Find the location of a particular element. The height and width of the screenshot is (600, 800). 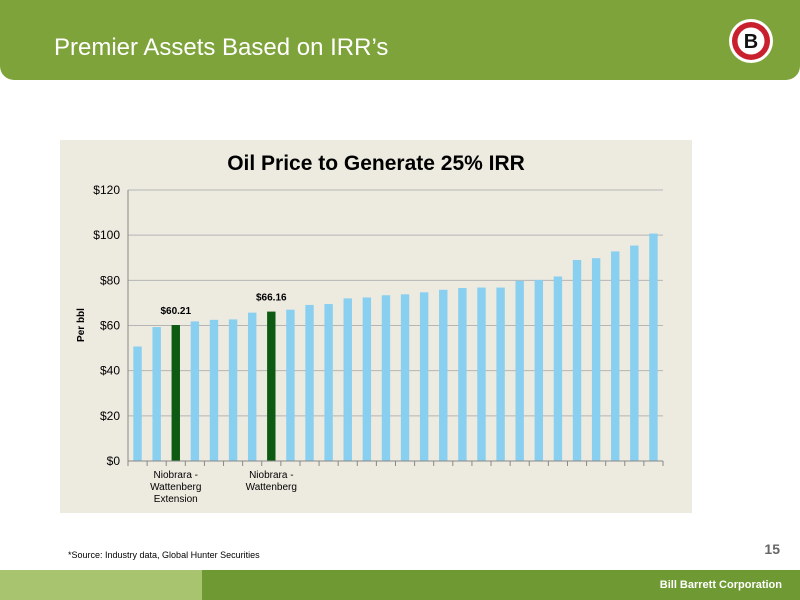

y-tick-label: $100 is located at coordinates (106, 235).